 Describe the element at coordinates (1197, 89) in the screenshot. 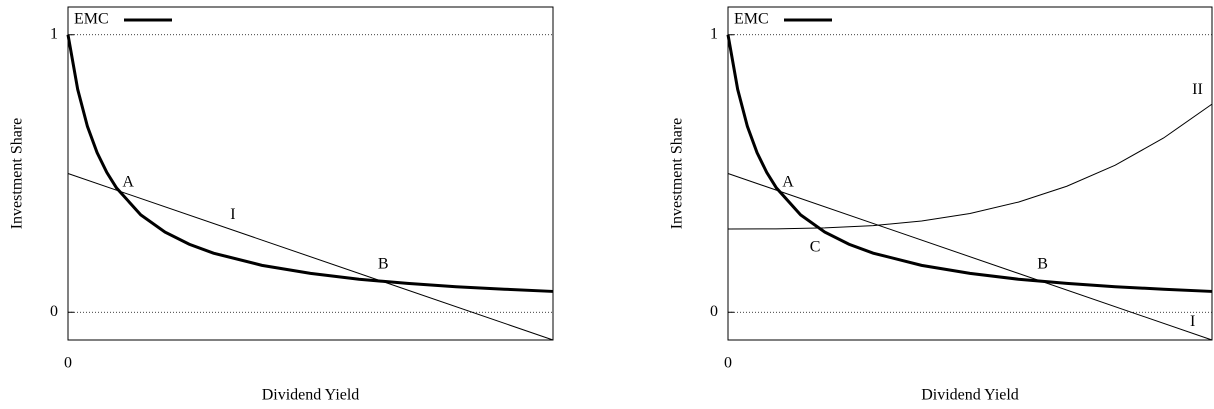

I see `annotation: II` at that location.